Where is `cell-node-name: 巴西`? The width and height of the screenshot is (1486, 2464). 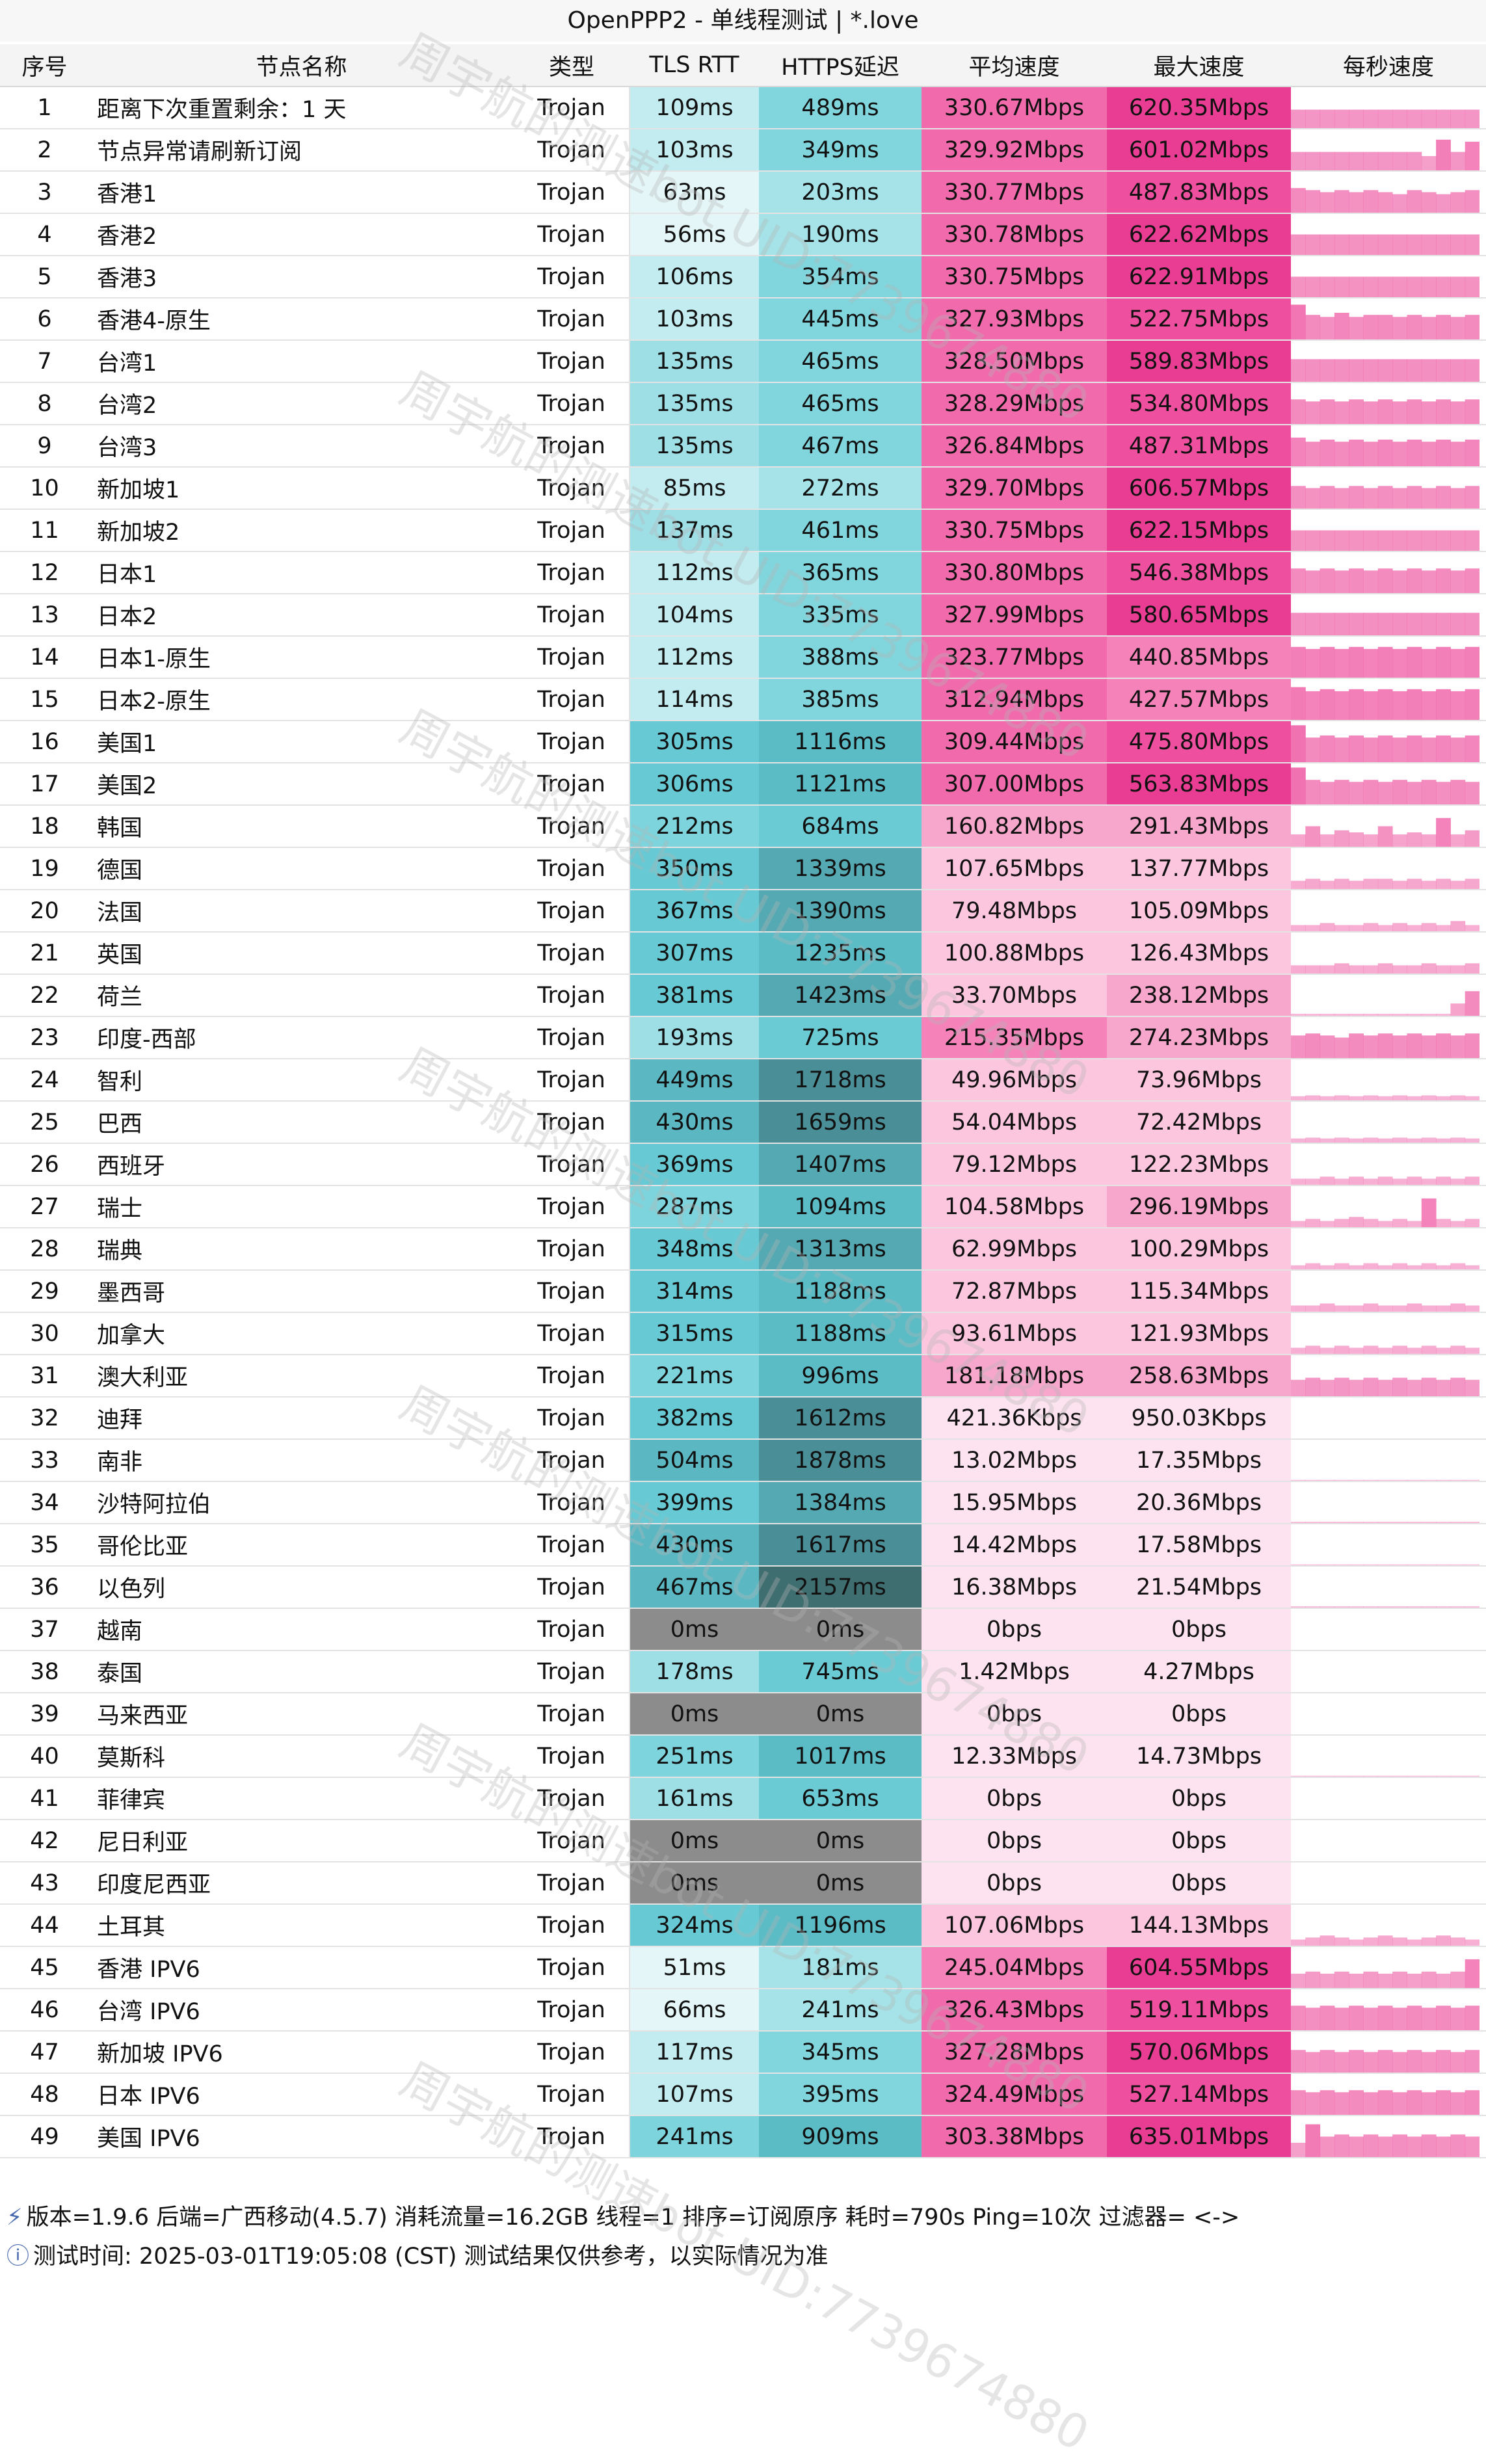
cell-node-name: 巴西 is located at coordinates (301, 1122).